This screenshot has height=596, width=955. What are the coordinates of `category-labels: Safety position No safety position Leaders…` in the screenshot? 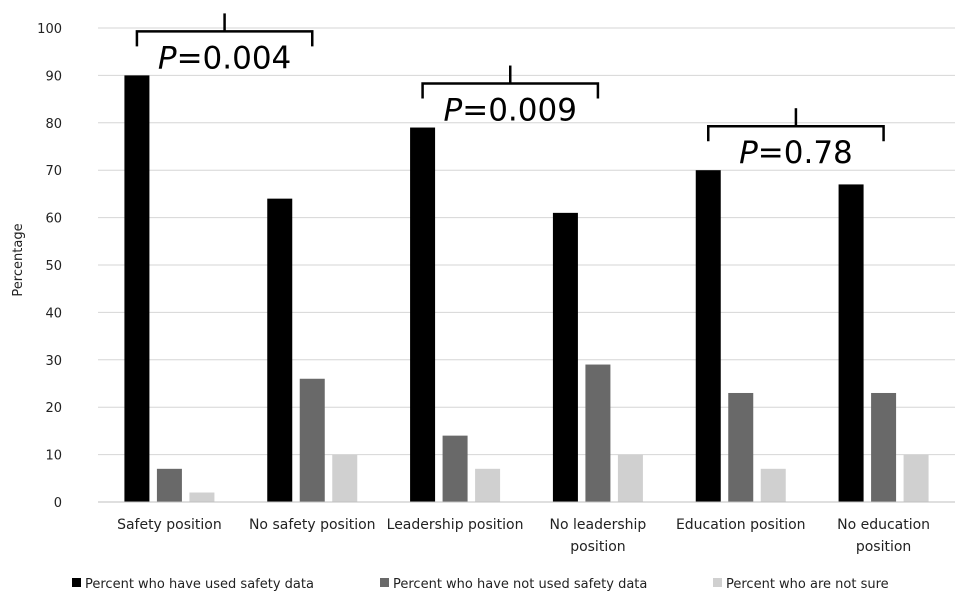 It's located at (523, 536).